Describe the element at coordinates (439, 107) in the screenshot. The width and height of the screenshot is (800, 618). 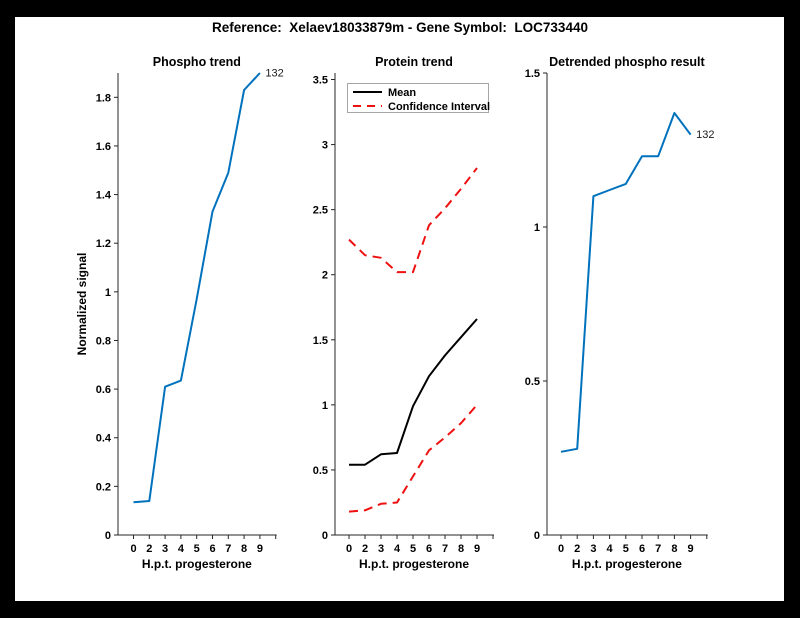
I see `legend-label: Confidence Interval` at that location.